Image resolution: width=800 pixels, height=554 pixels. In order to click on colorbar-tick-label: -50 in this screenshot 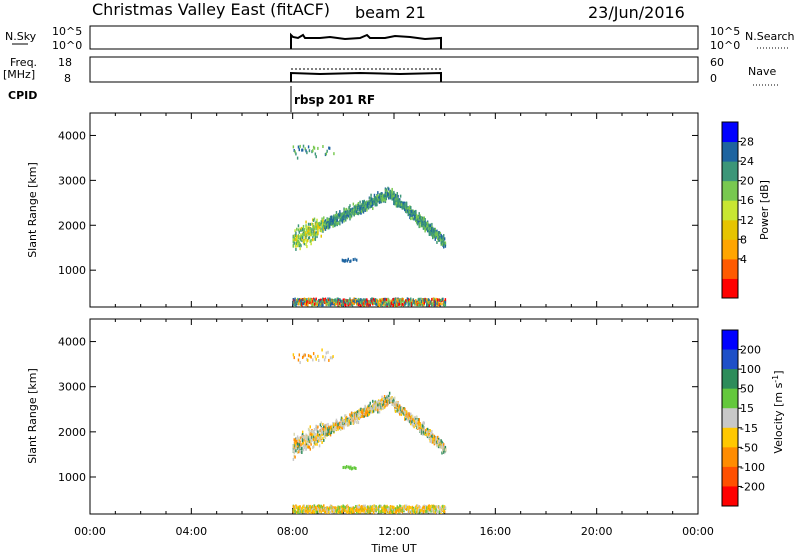, I will do `click(749, 447)`.